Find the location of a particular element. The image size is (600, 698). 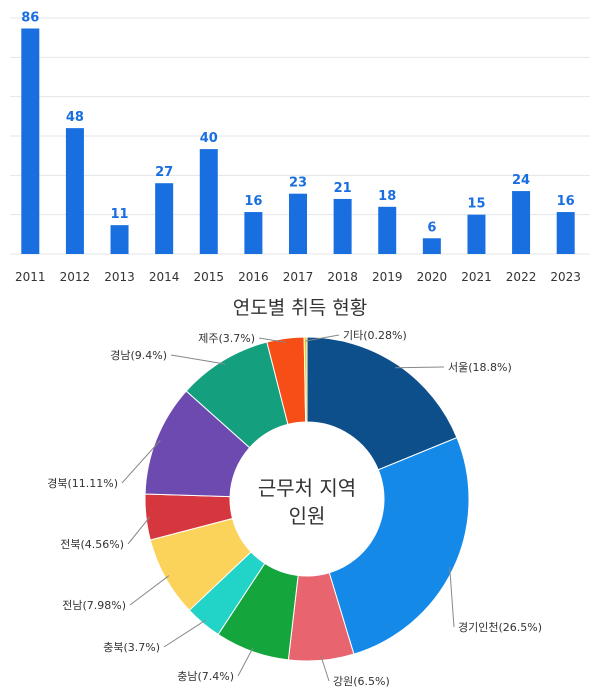

x-tick-label: 2011 is located at coordinates (30, 277).